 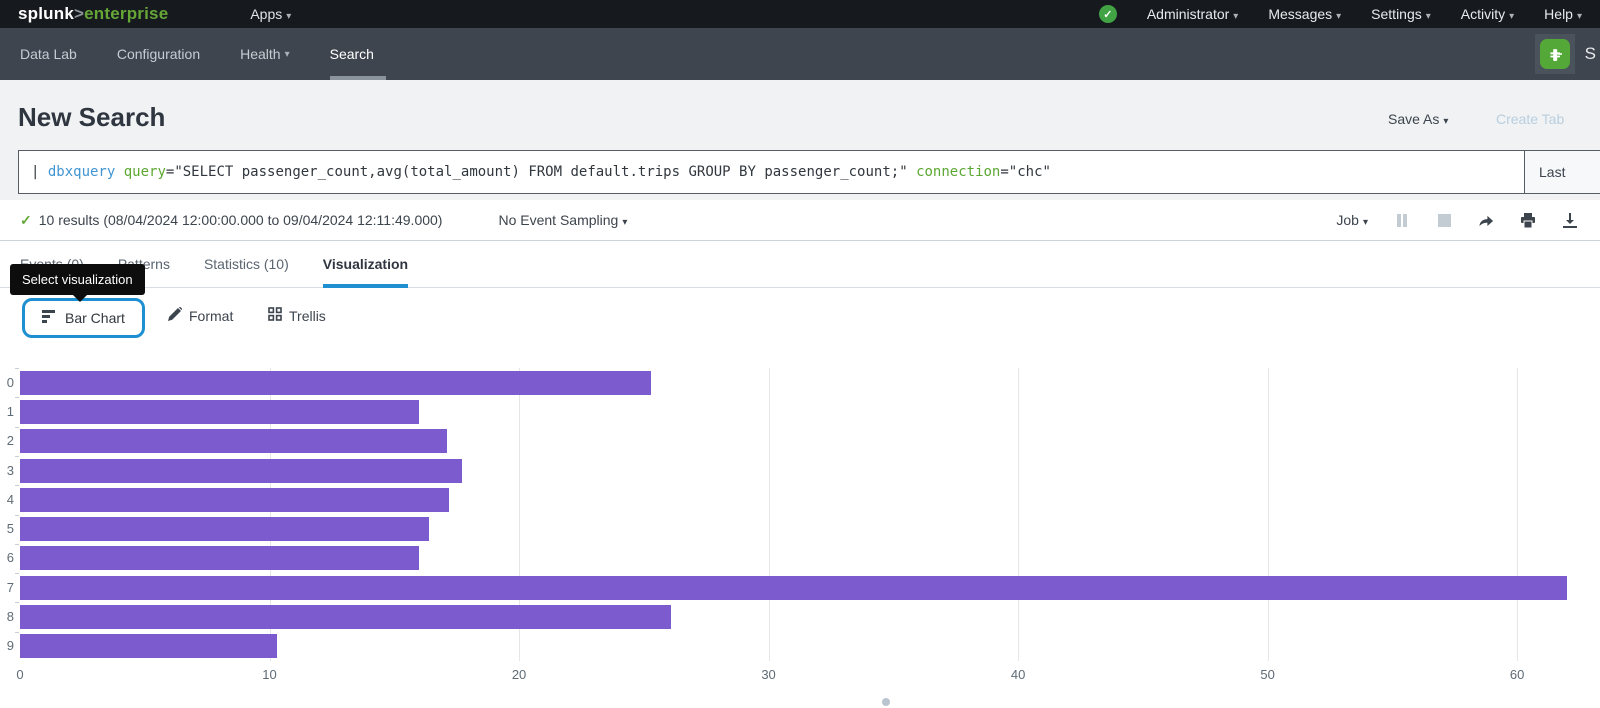 What do you see at coordinates (563, 220) in the screenshot?
I see `event-sampling-menu: No Event Sampling ▾` at bounding box center [563, 220].